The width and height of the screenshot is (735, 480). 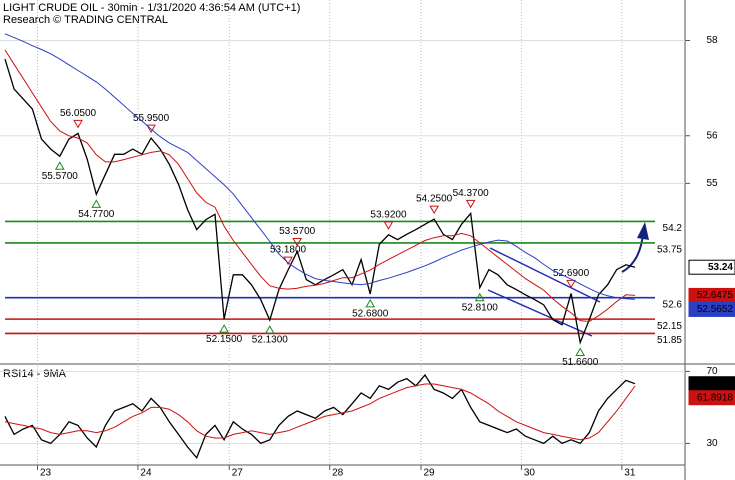 I want to click on y-tick-label: 58, so click(x=712, y=40).